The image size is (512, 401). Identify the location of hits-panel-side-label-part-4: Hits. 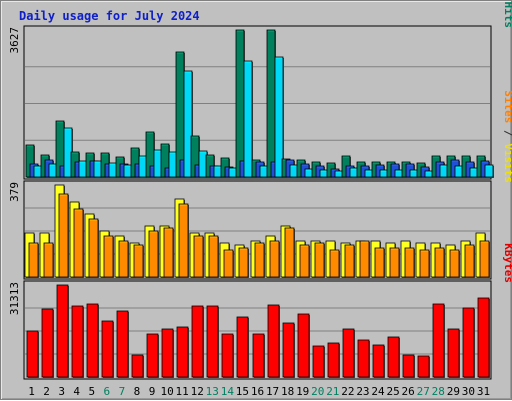
(507, 15).